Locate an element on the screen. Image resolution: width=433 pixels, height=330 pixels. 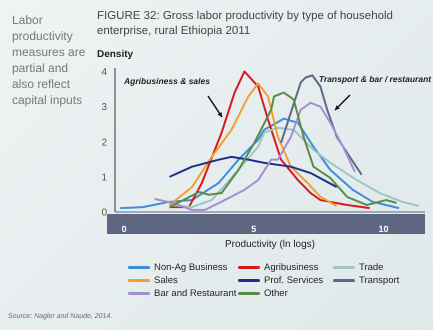
annotation: Agribusiness & sales is located at coordinates (167, 81).